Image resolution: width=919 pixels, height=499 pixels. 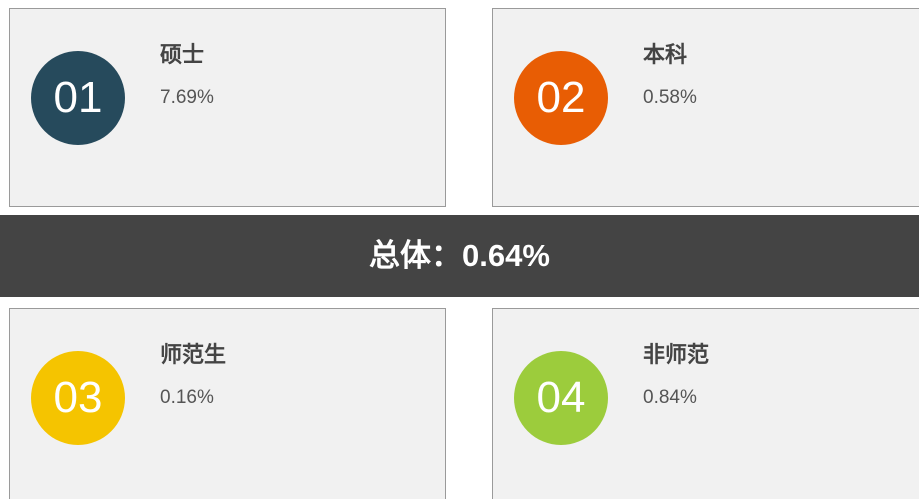 What do you see at coordinates (561, 398) in the screenshot?
I see `number-badge: 04` at bounding box center [561, 398].